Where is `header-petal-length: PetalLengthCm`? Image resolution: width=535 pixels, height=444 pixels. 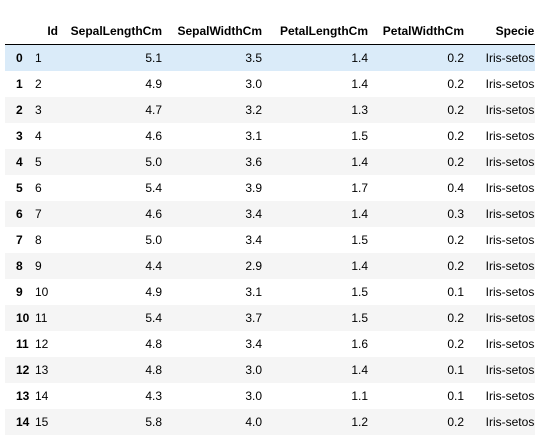
header-petal-length: PetalLengthCm is located at coordinates (320, 31).